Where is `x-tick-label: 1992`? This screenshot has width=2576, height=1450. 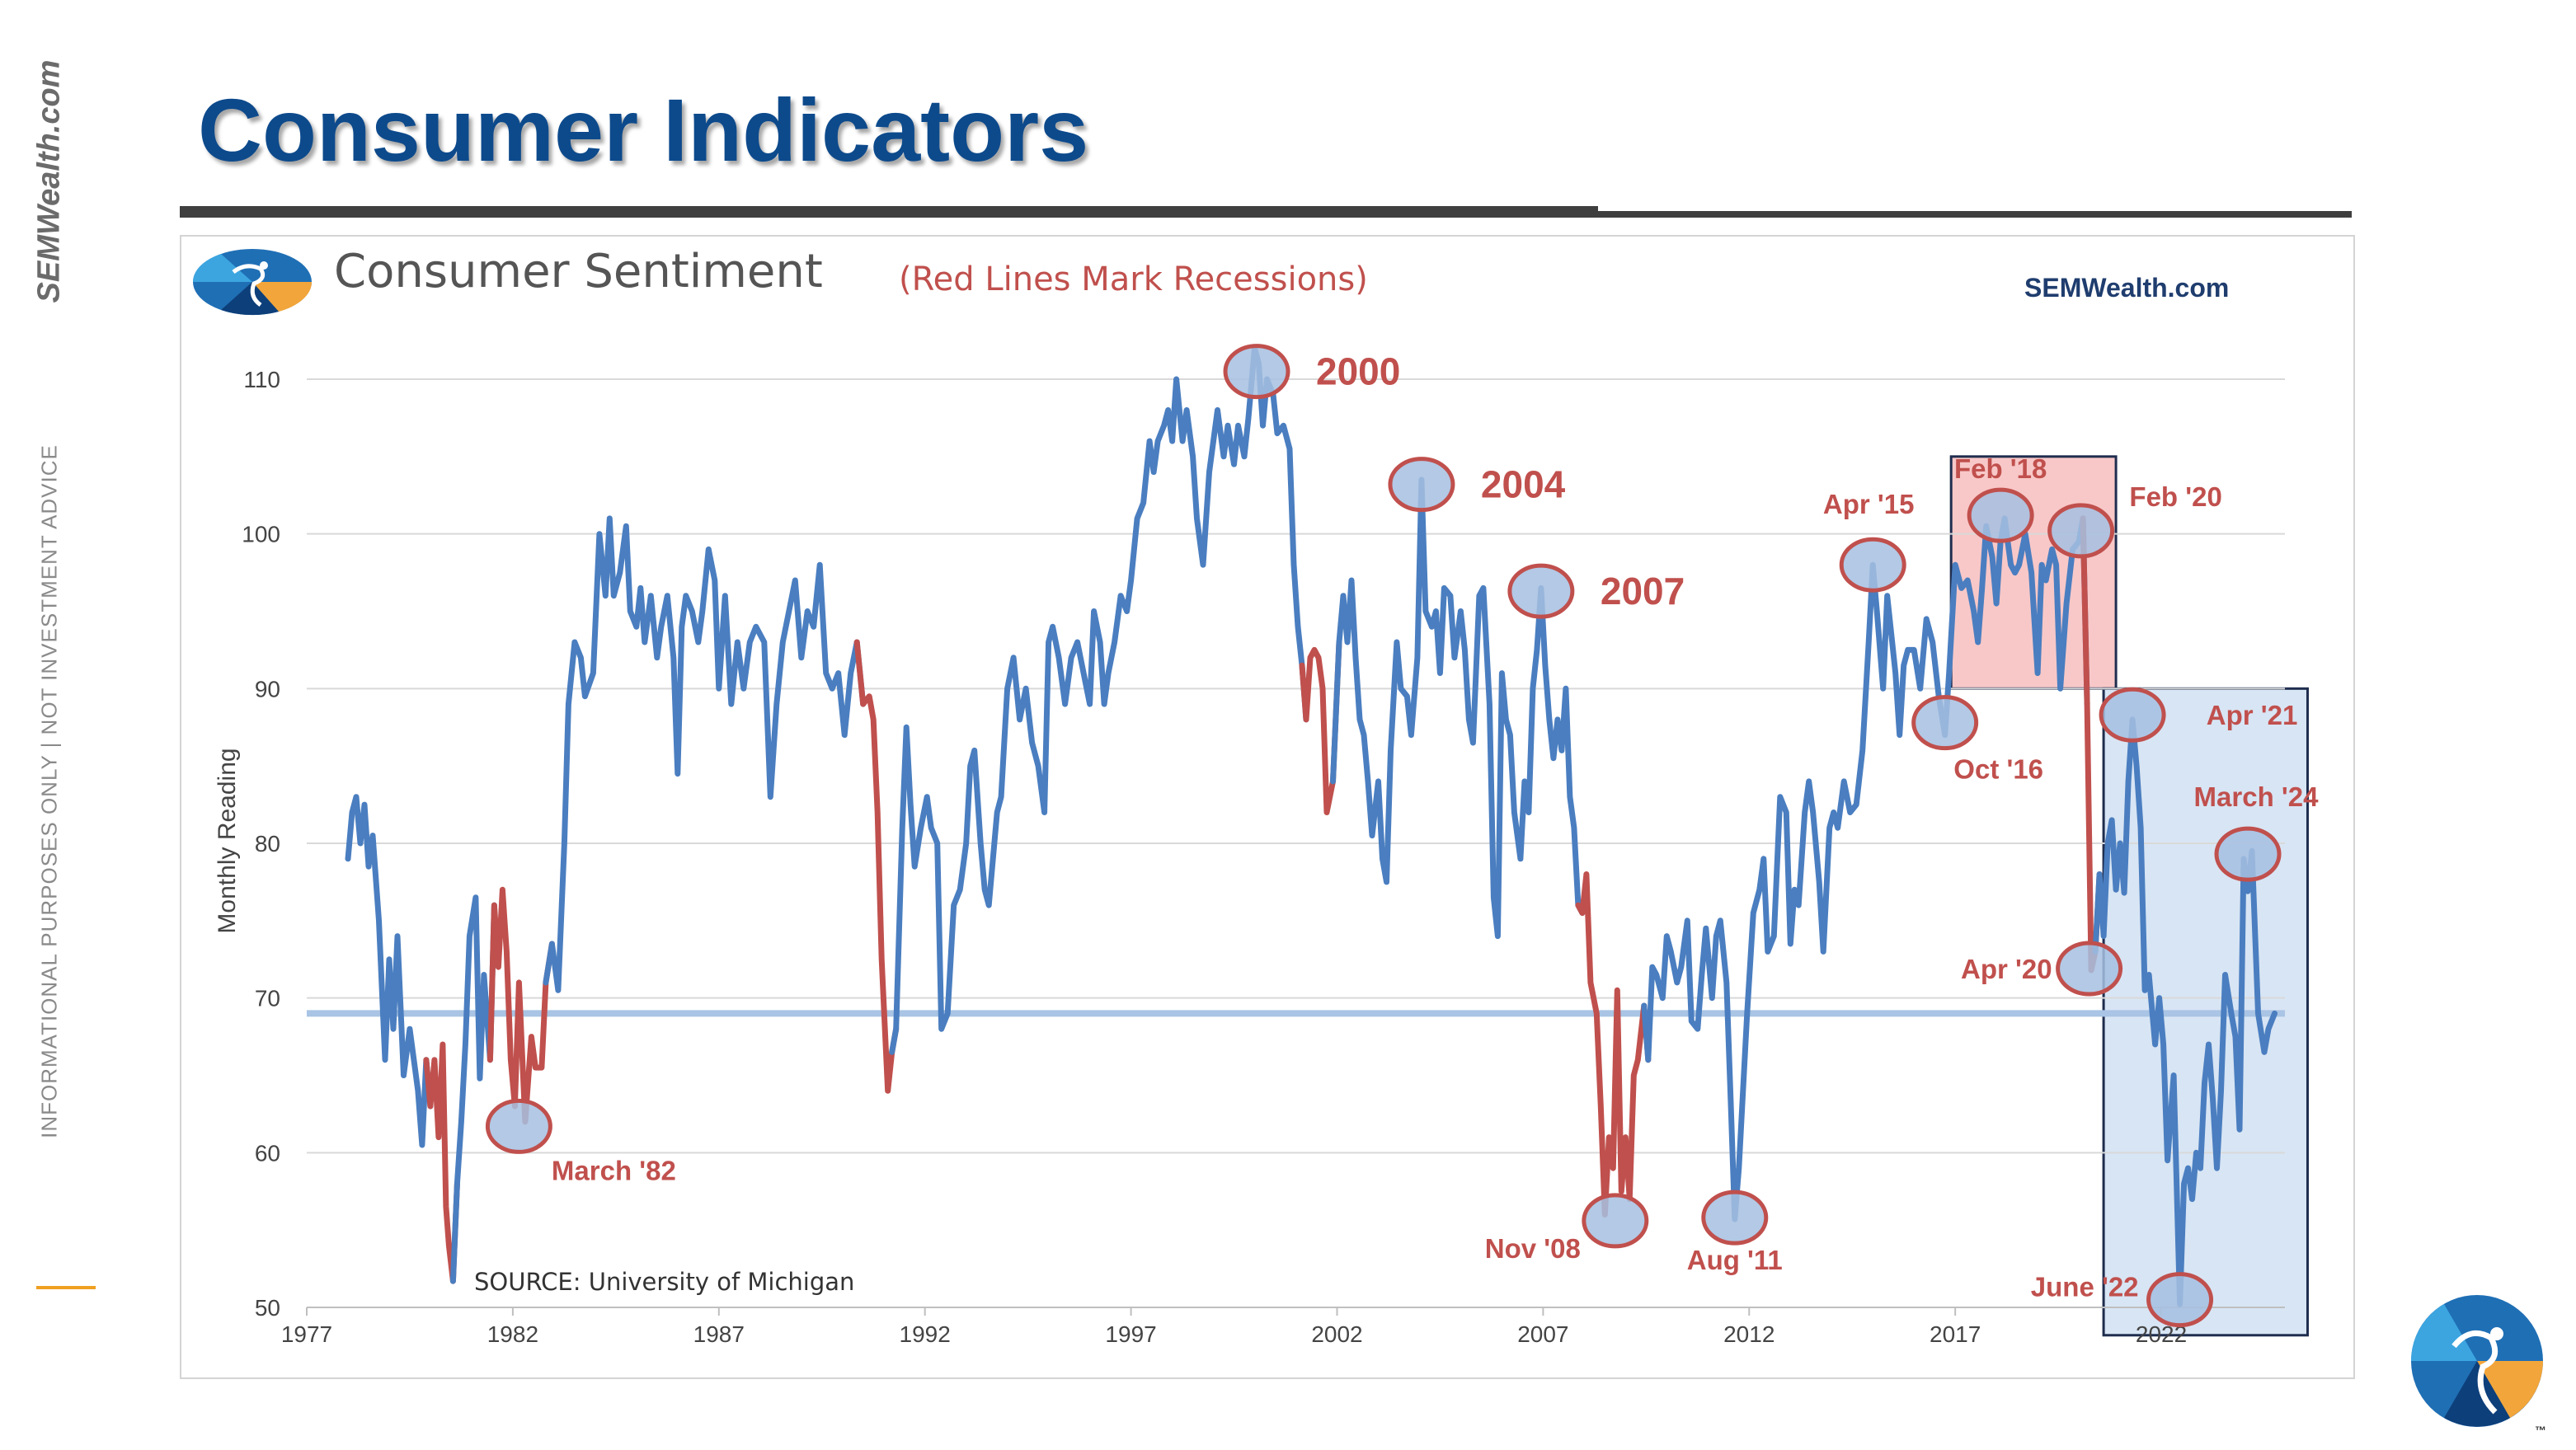 x-tick-label: 1992 is located at coordinates (925, 1334).